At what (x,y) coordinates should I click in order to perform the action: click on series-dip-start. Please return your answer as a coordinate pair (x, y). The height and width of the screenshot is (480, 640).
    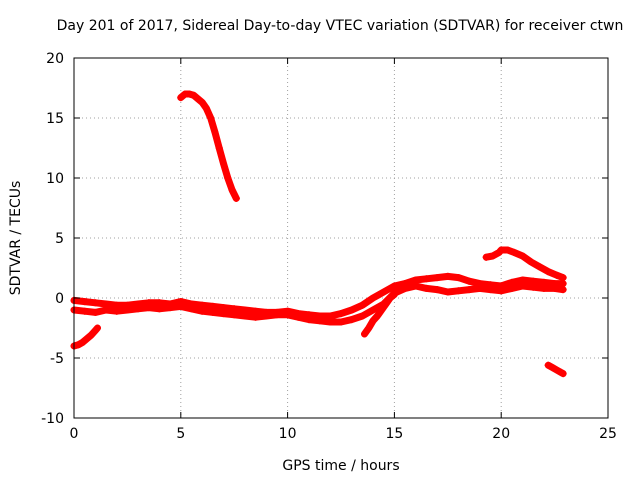
    Looking at the image, I should click on (85, 337).